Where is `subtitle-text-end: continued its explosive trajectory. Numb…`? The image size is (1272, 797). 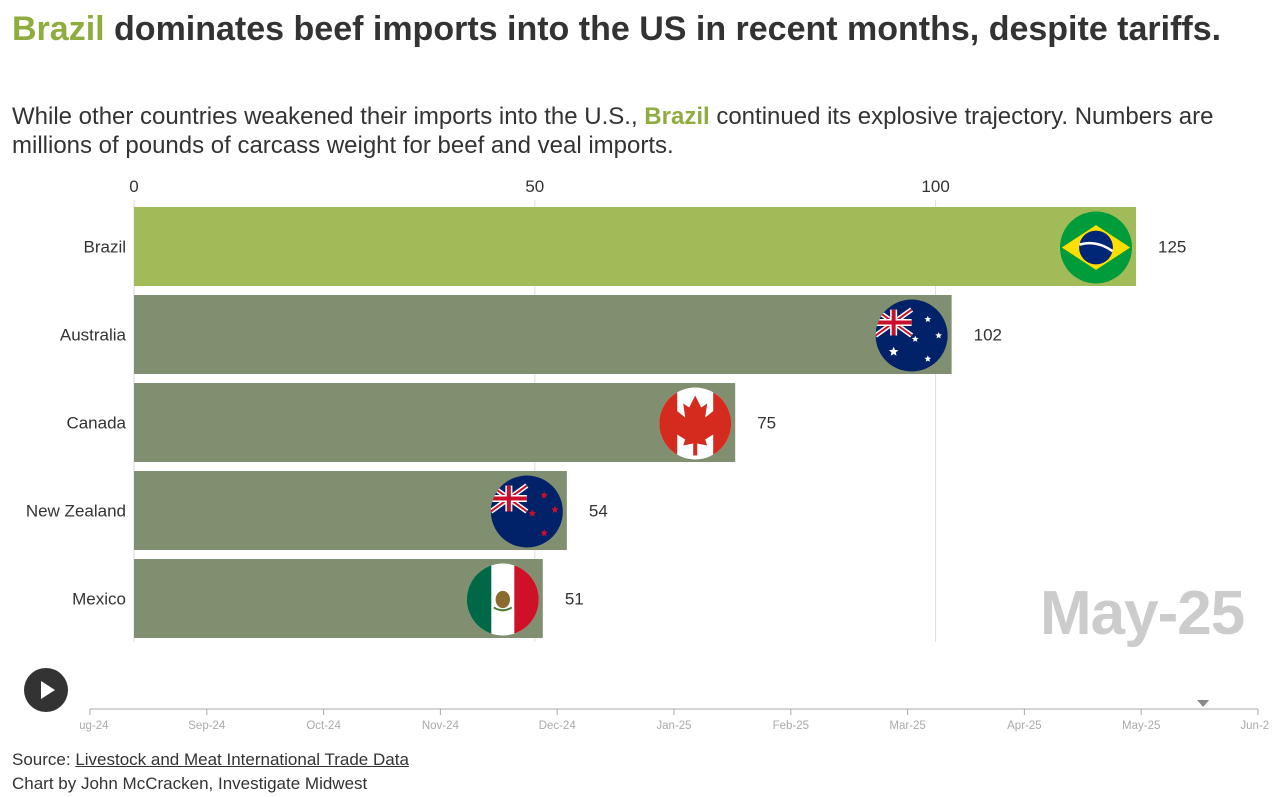 subtitle-text-end: continued its explosive trajectory. Numb… is located at coordinates (613, 131).